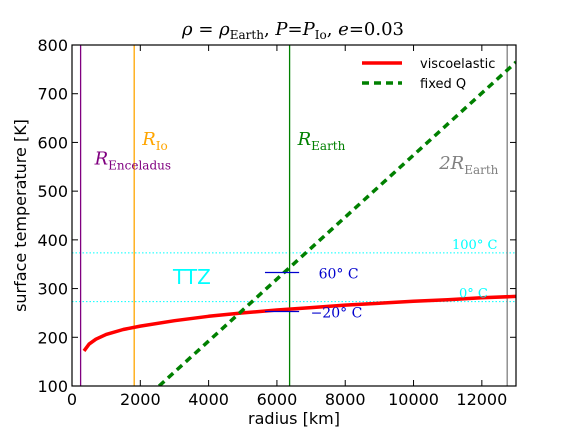 The width and height of the screenshot is (575, 431). I want to click on y-axis-label: surface temperature [K], so click(20, 215).